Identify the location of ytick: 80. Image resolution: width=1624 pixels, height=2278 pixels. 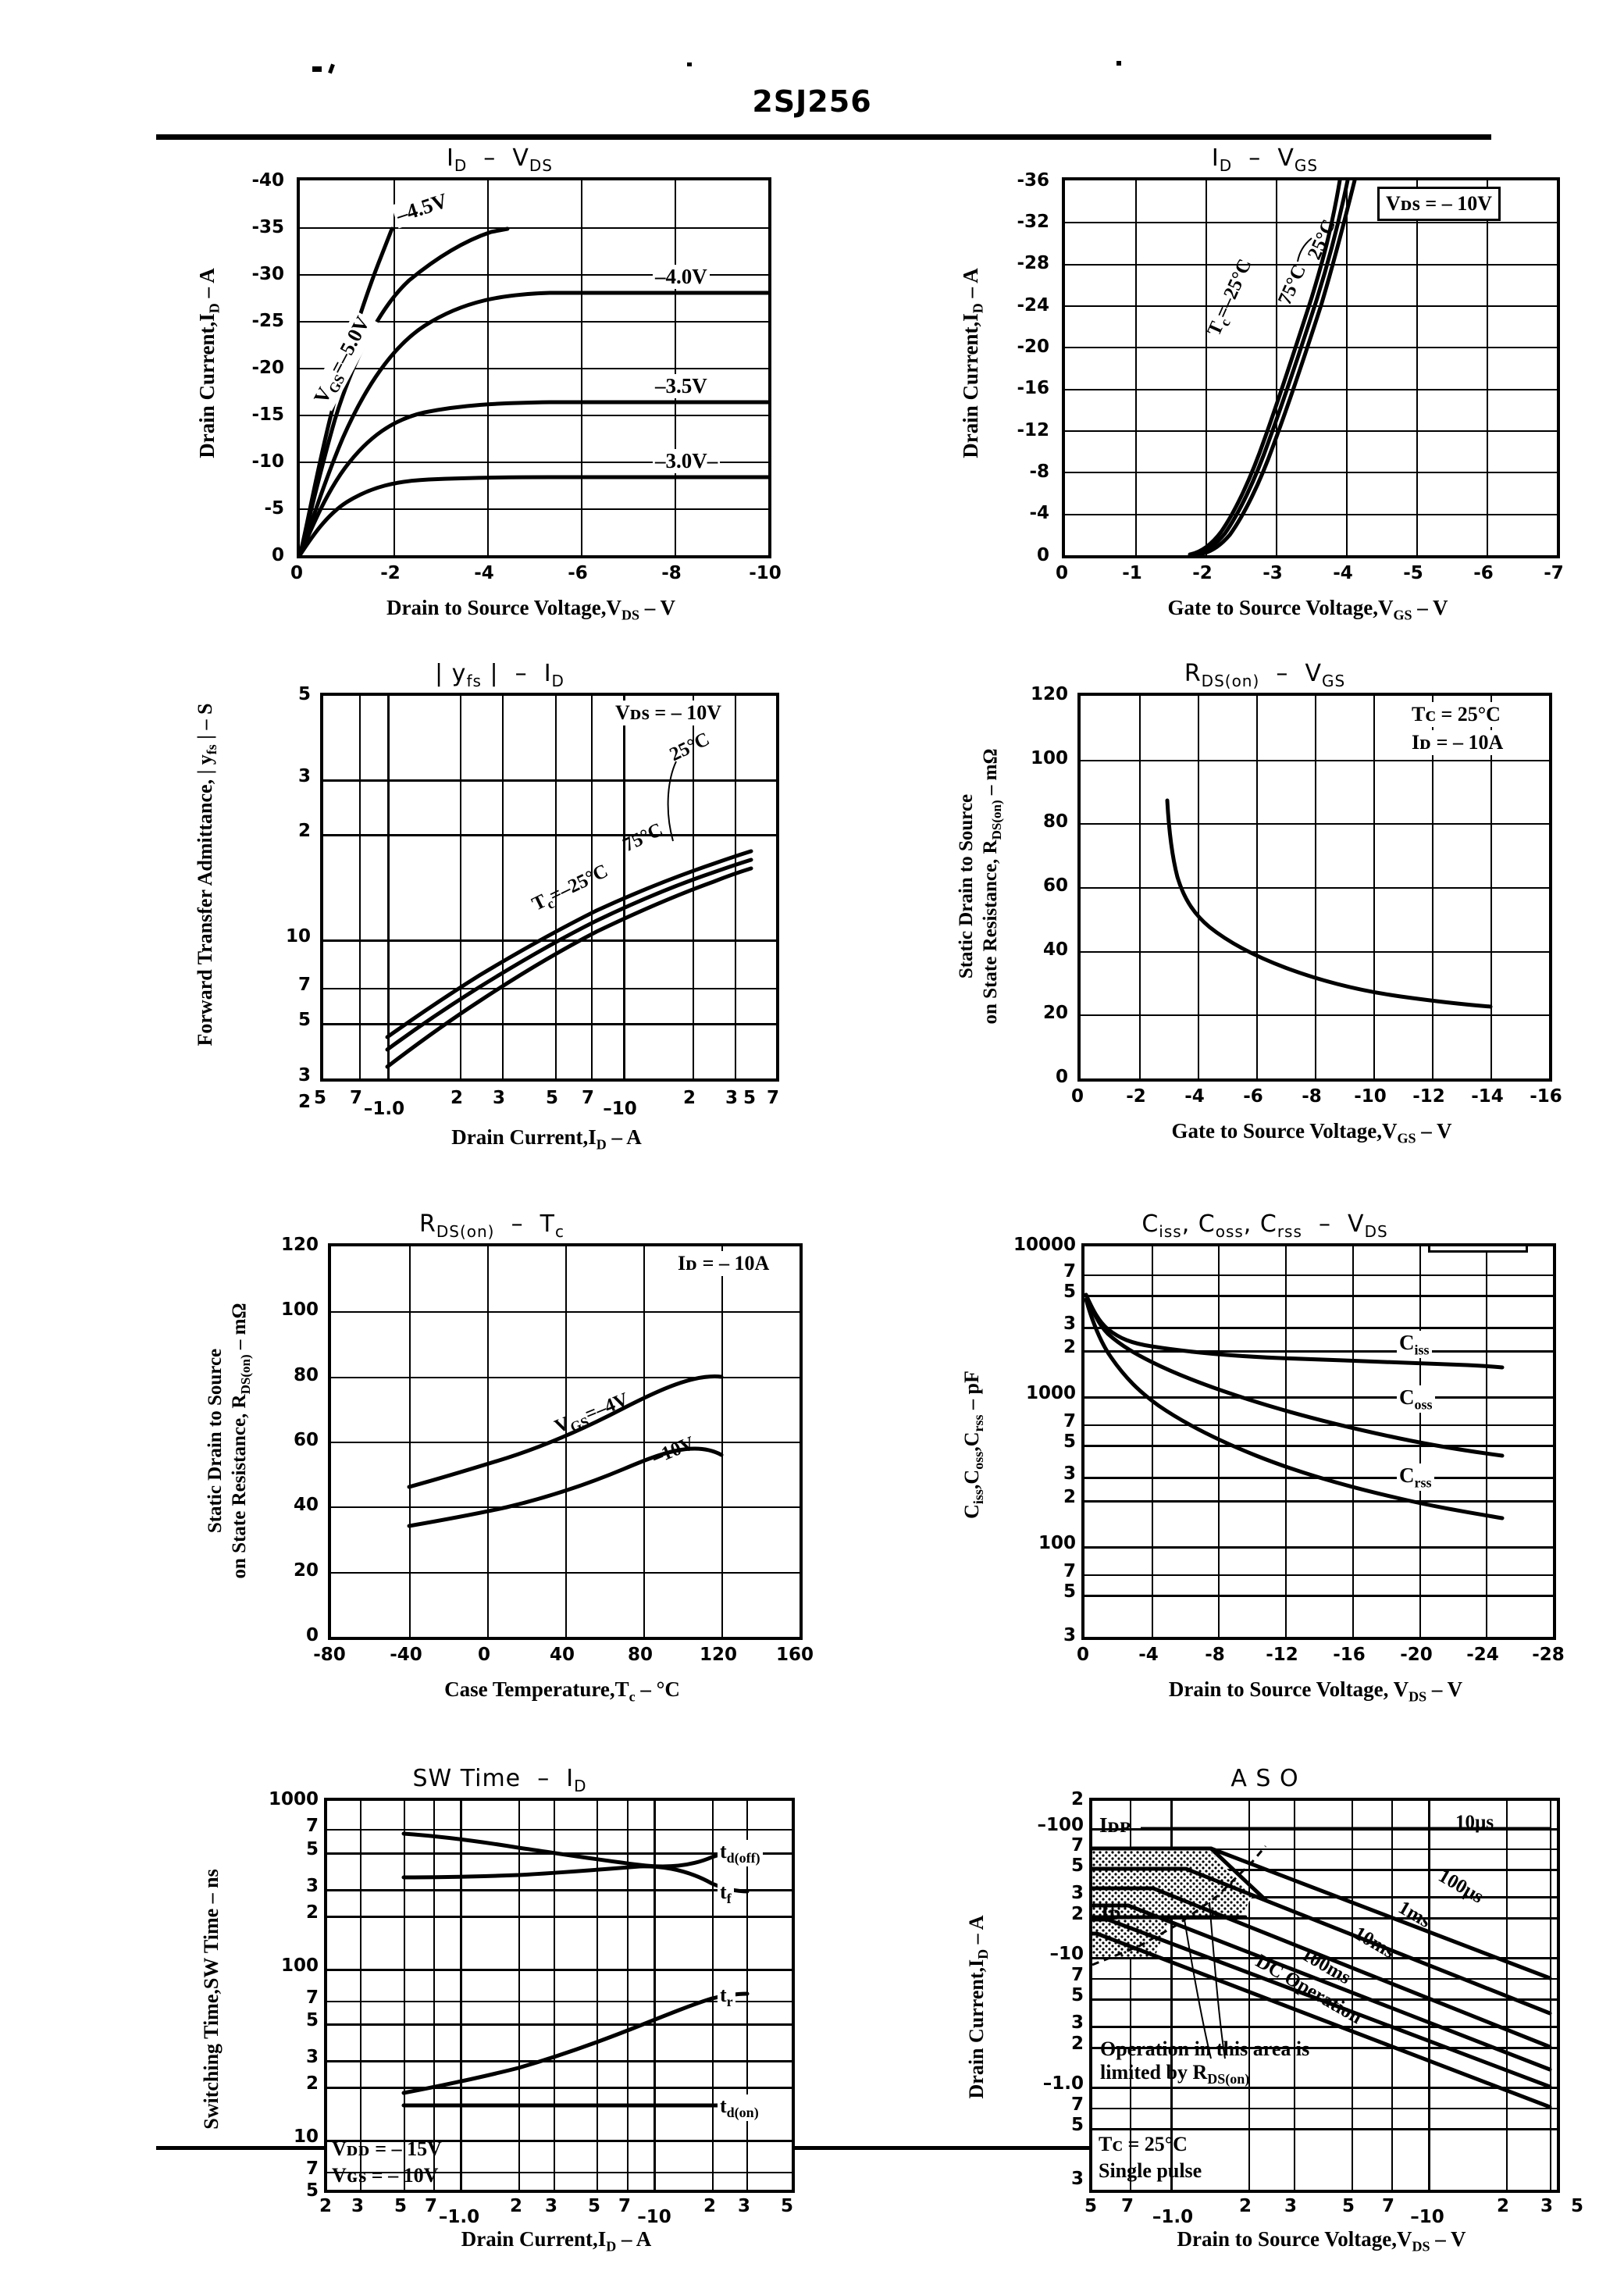
(306, 1375).